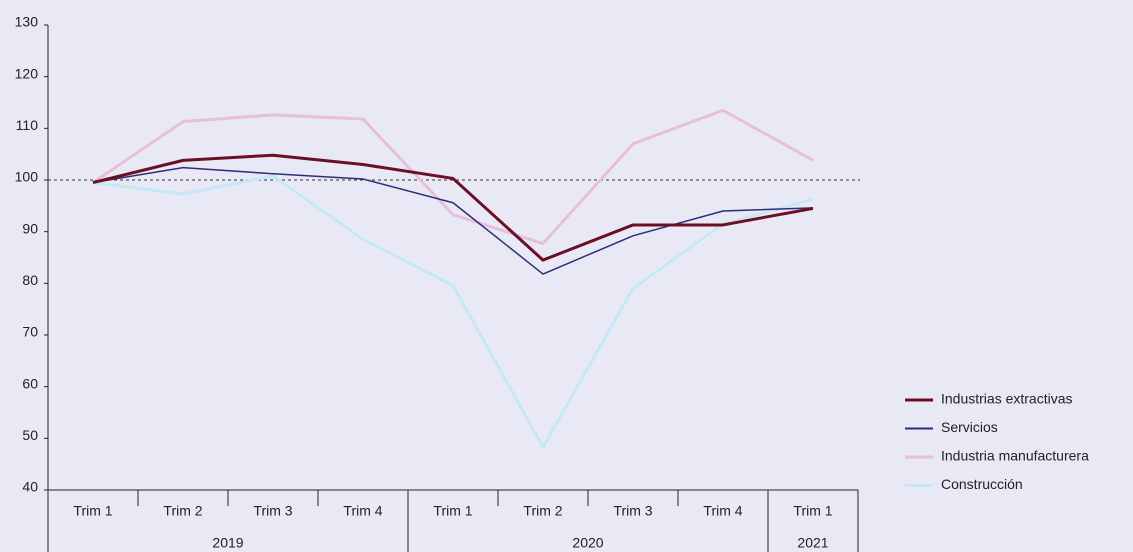  I want to click on group-label: 2020, so click(587, 543).